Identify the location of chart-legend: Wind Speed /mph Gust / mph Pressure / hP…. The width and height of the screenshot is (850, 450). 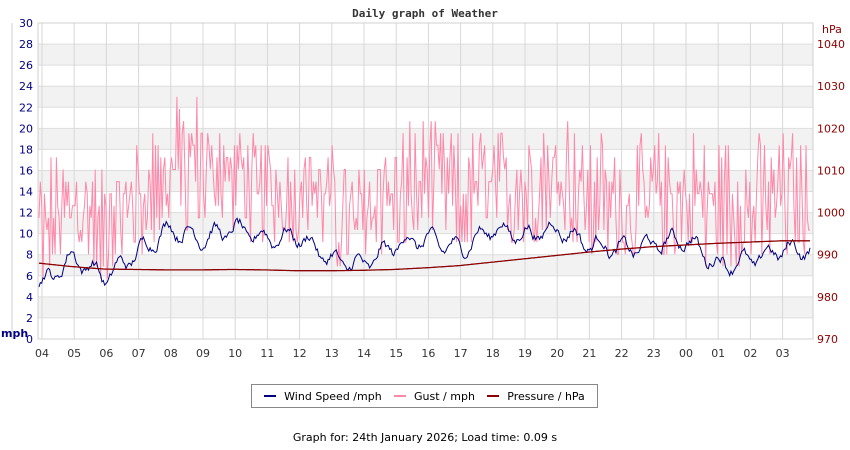
(424, 396).